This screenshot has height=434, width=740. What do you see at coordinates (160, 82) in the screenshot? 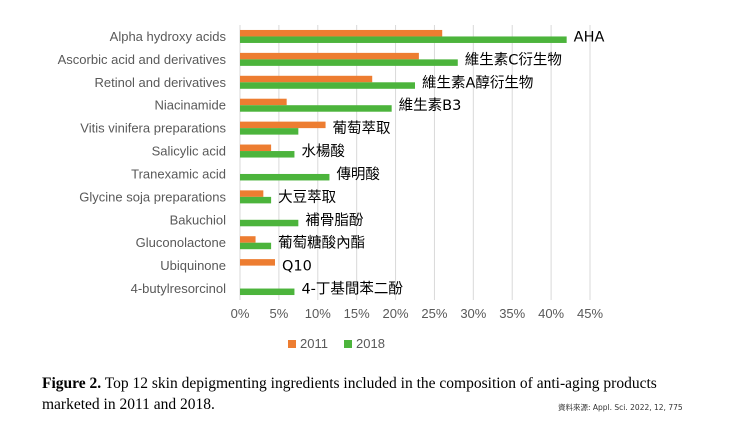
I see `category-label: Retinol and derivatives` at bounding box center [160, 82].